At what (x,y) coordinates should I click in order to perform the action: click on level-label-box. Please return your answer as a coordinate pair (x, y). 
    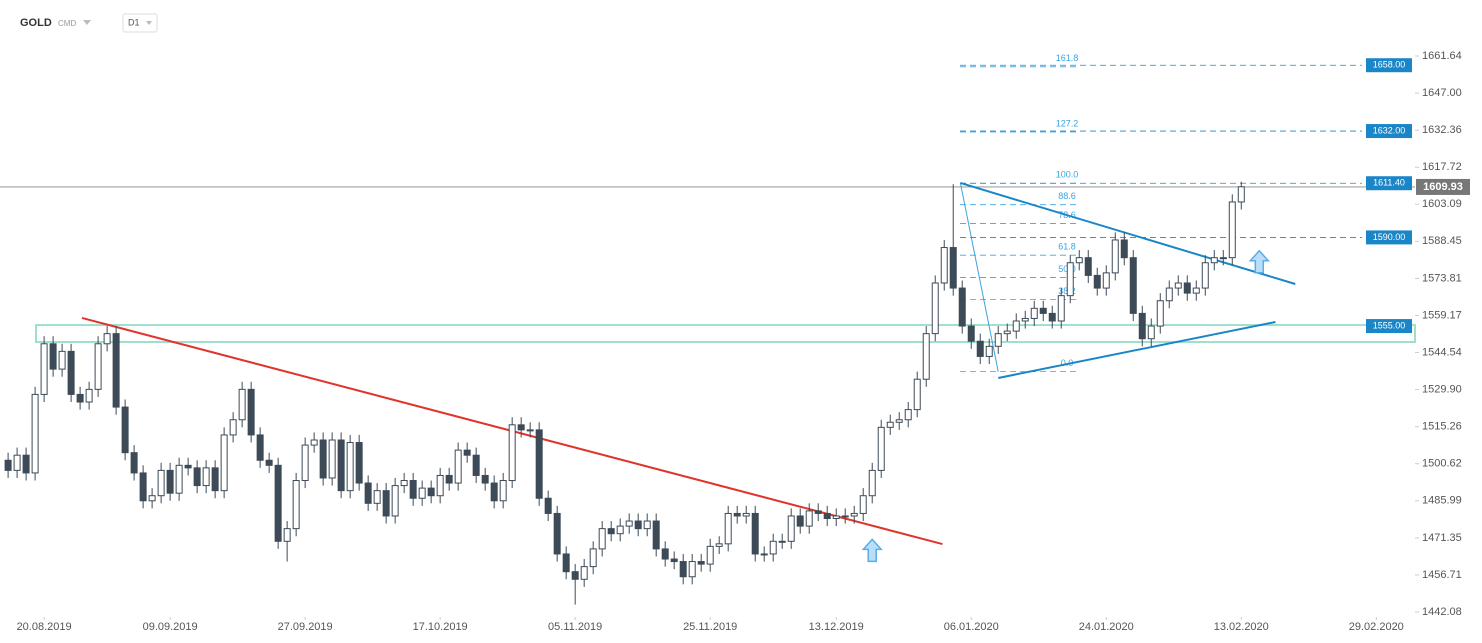
    Looking at the image, I should click on (1389, 183).